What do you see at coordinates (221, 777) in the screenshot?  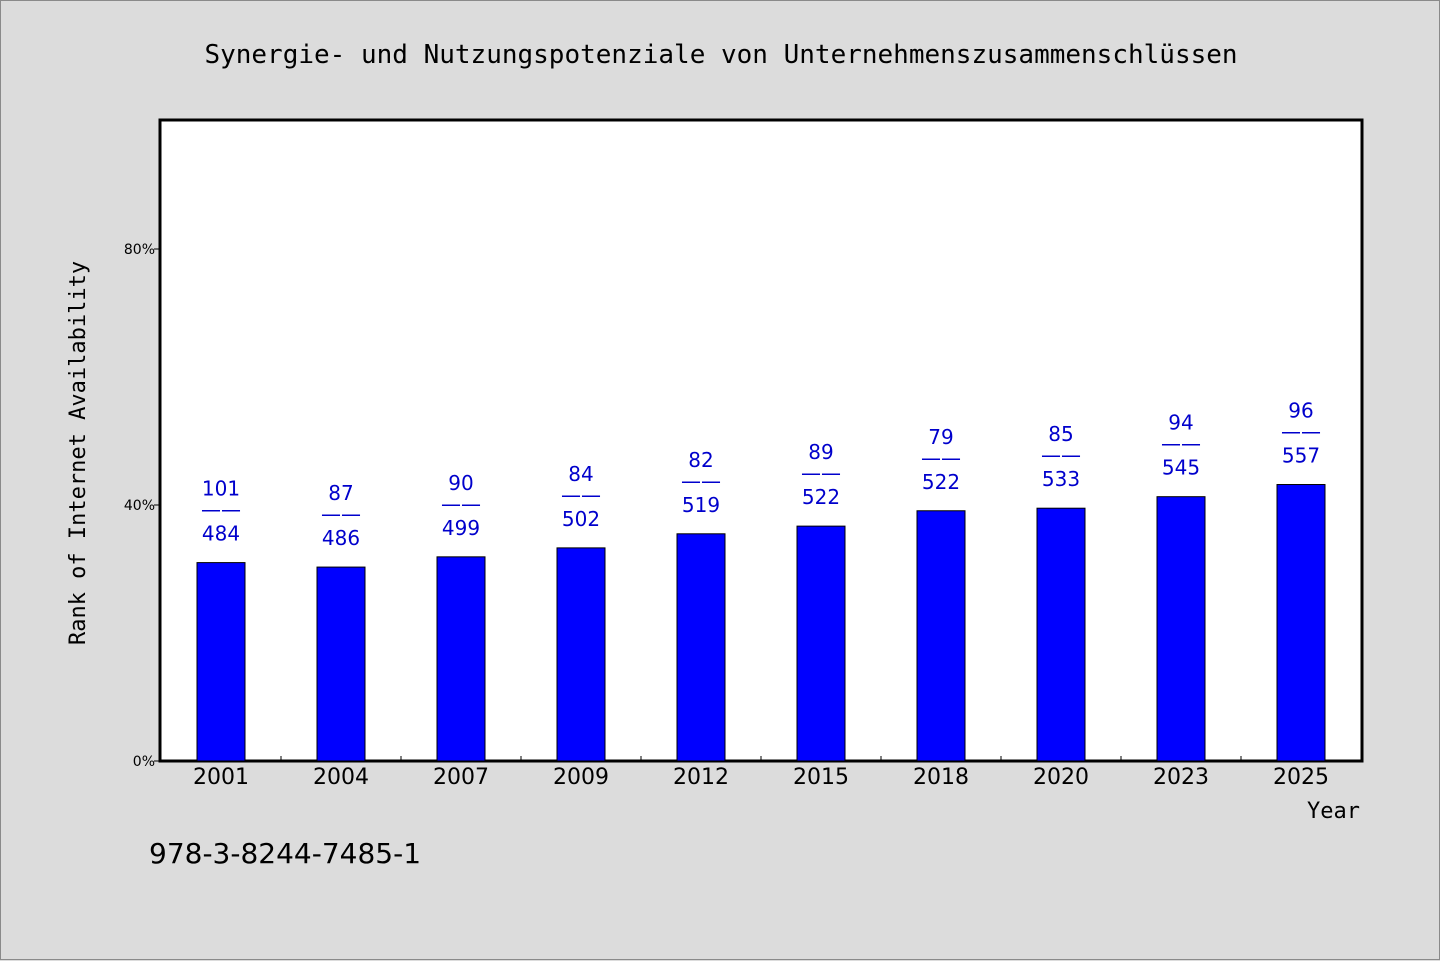 I see `x-tick-label: 2001` at bounding box center [221, 777].